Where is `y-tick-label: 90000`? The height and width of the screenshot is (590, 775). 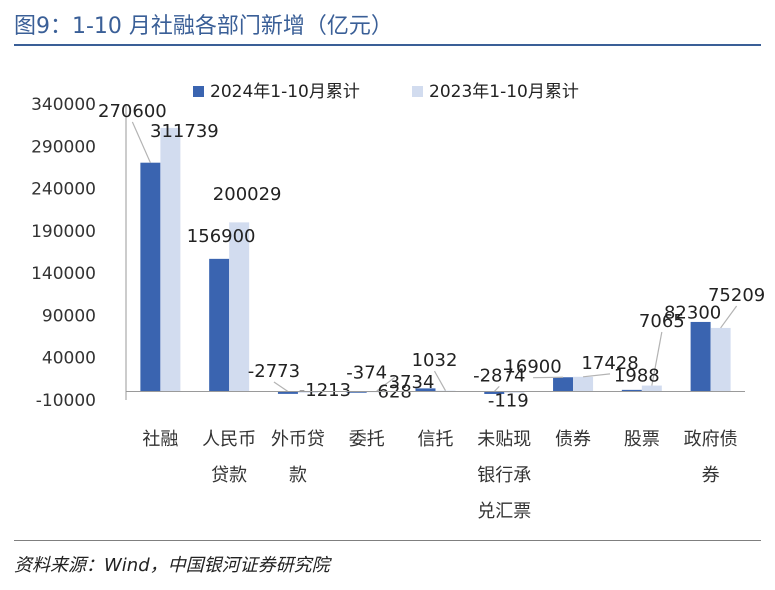
y-tick-label: 90000 is located at coordinates (69, 316).